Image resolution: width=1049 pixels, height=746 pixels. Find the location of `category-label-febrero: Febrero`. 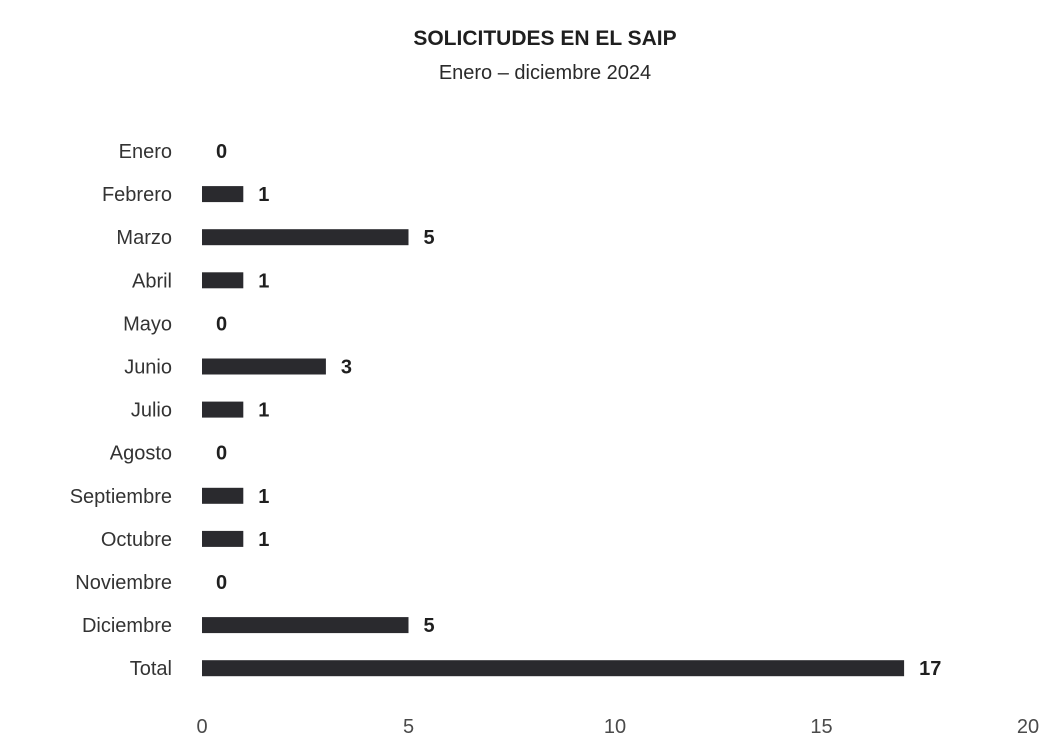

category-label-febrero: Febrero is located at coordinates (137, 195).